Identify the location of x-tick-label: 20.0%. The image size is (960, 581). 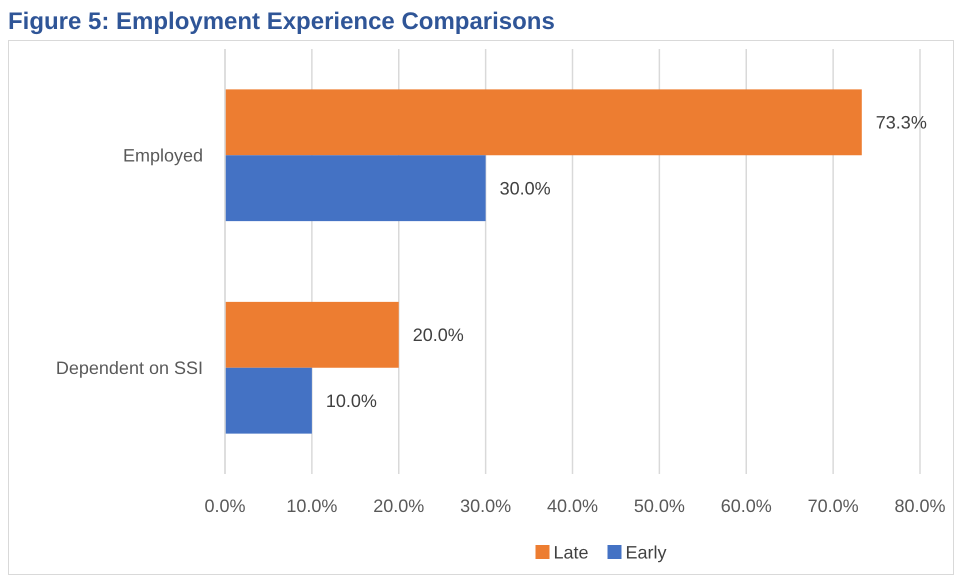
(398, 506).